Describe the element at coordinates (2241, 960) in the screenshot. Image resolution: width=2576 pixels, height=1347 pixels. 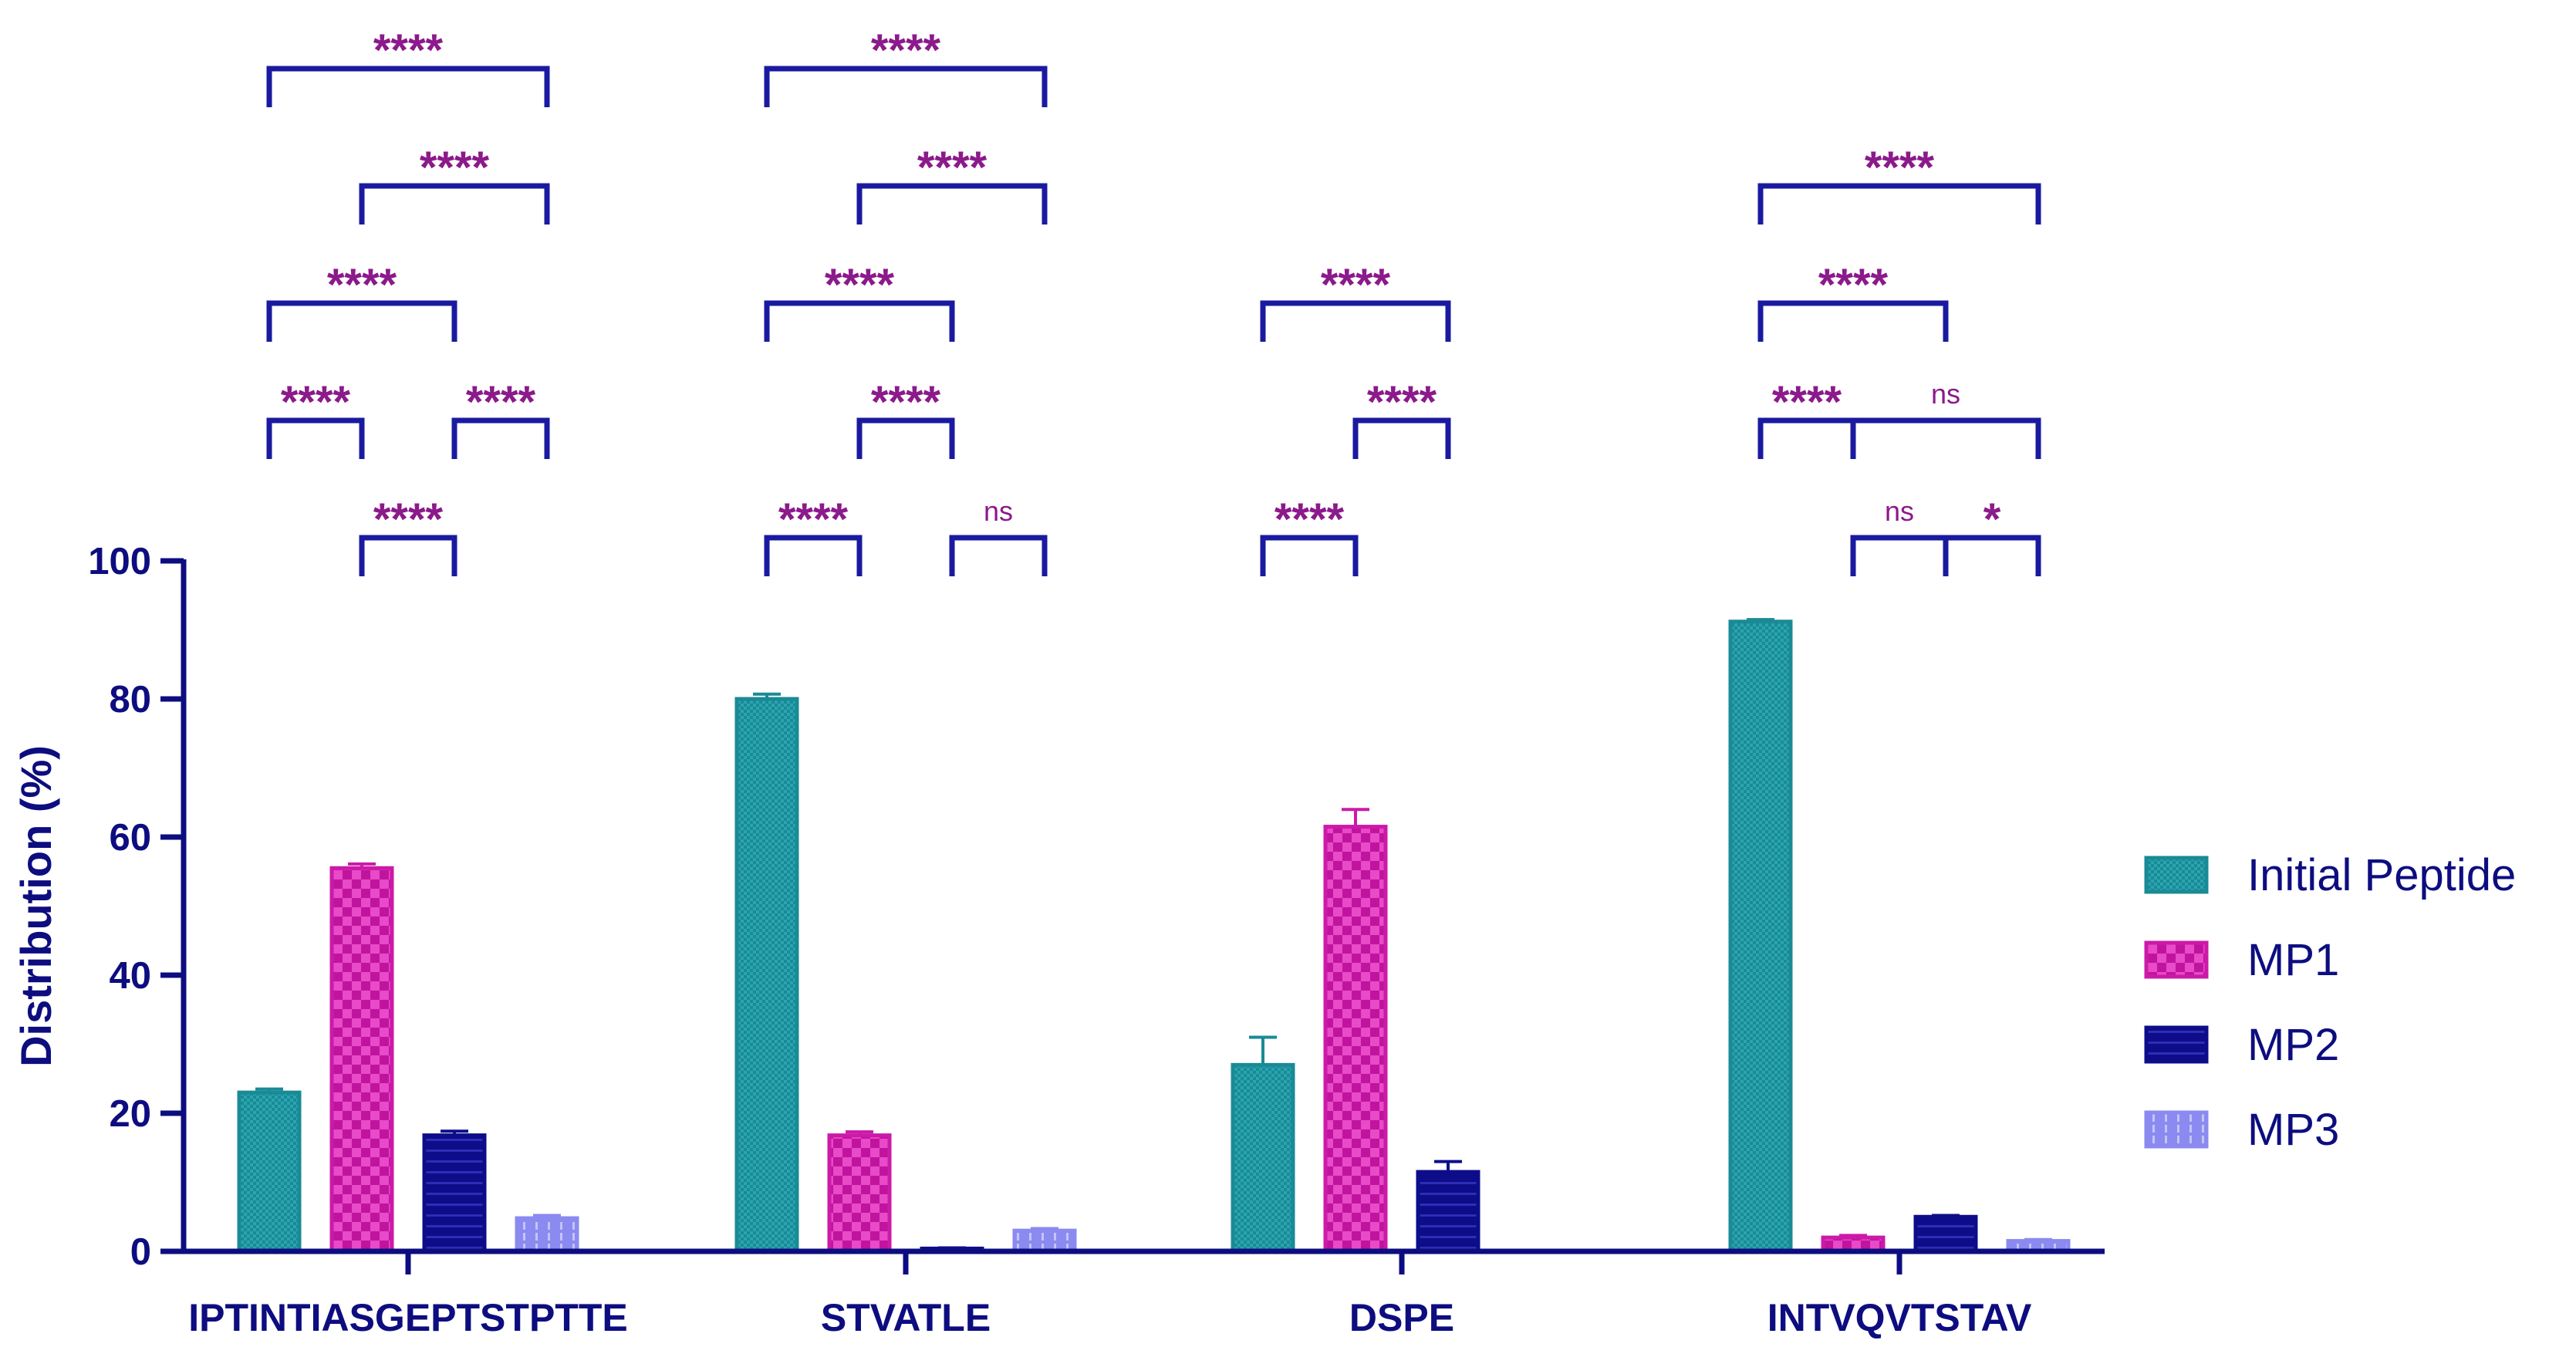
I see `legend-item-mp1: MP1` at that location.